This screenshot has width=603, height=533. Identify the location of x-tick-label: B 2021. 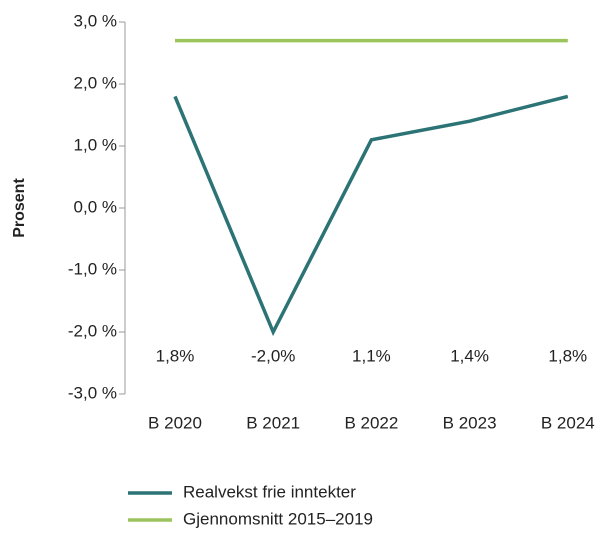
(273, 422).